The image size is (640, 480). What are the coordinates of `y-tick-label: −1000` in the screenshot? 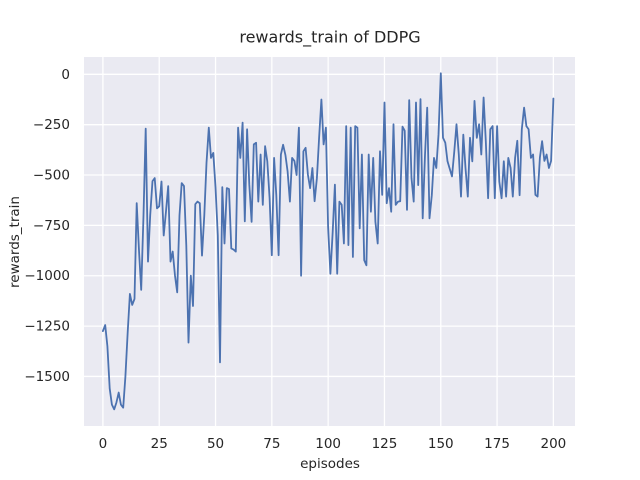 It's located at (47, 276).